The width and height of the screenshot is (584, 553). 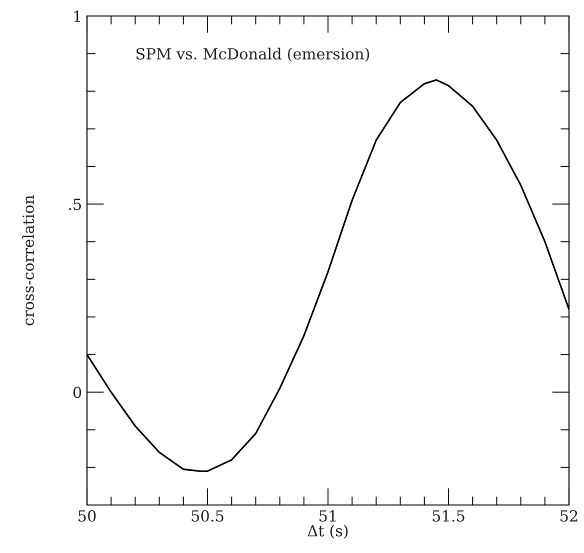 What do you see at coordinates (77, 16) in the screenshot?
I see `y-tick-label: 1` at bounding box center [77, 16].